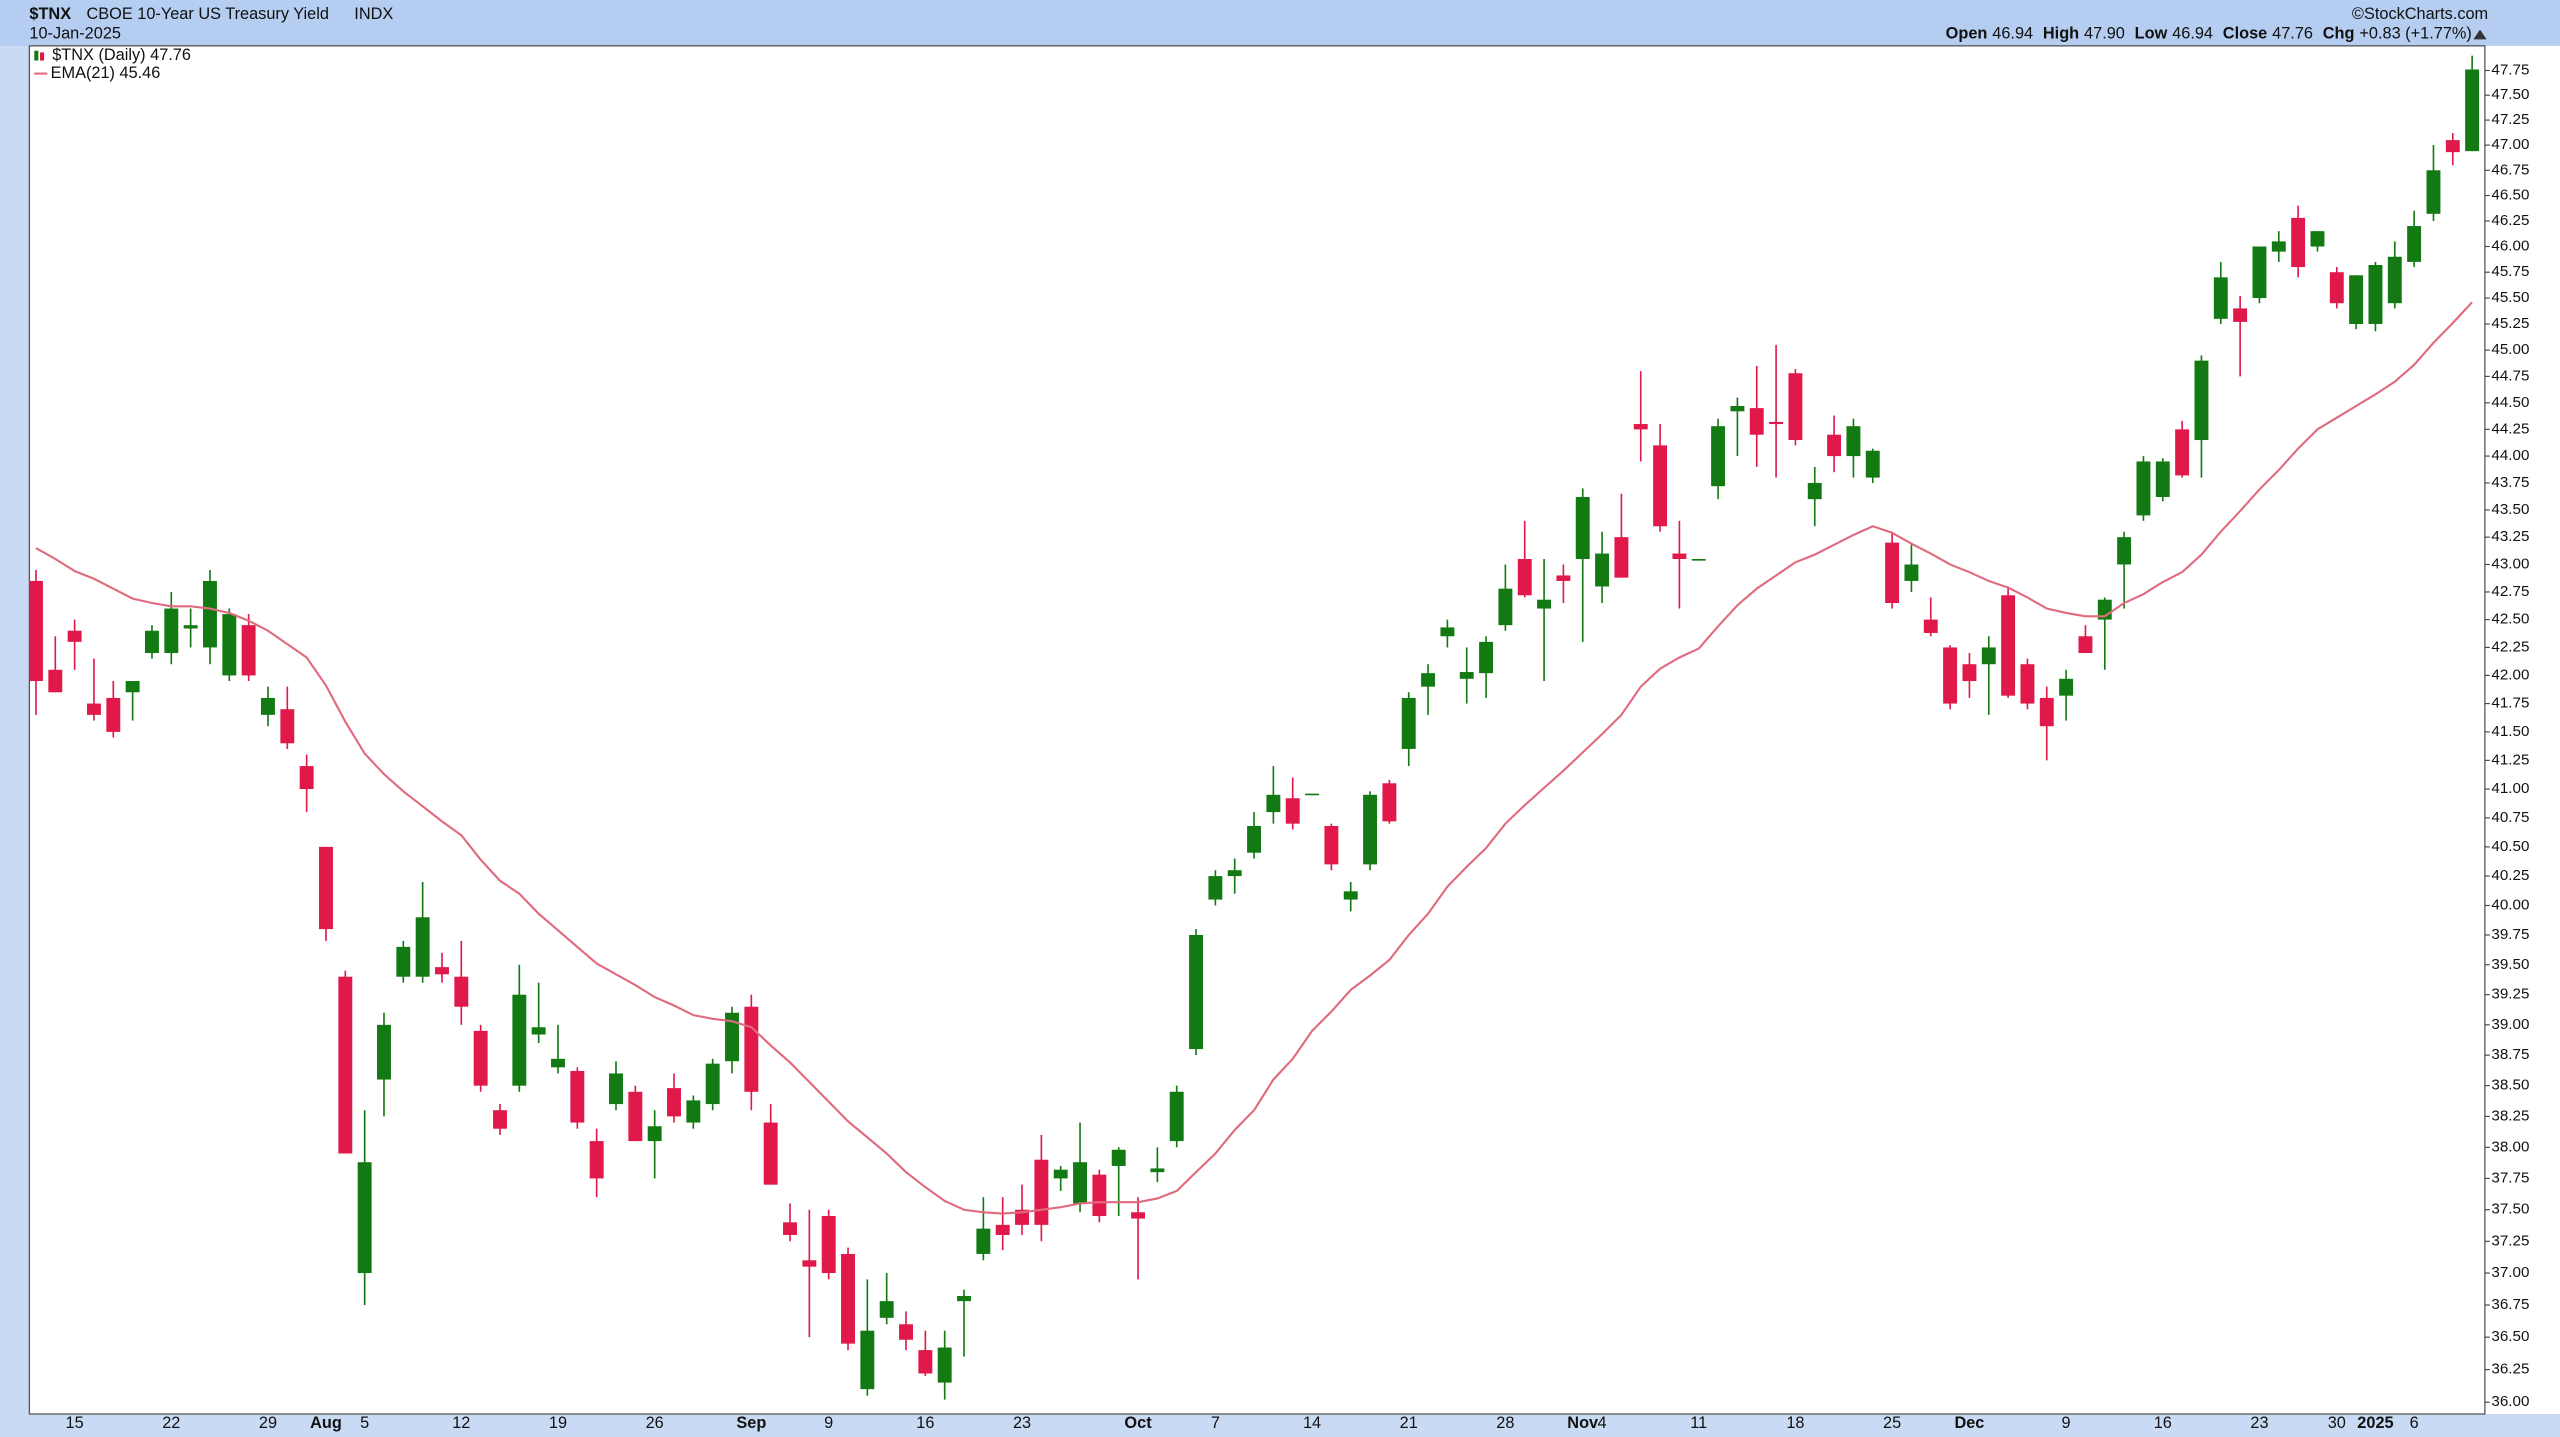  What do you see at coordinates (2510, 563) in the screenshot?
I see `y-tick-label: 43.00` at bounding box center [2510, 563].